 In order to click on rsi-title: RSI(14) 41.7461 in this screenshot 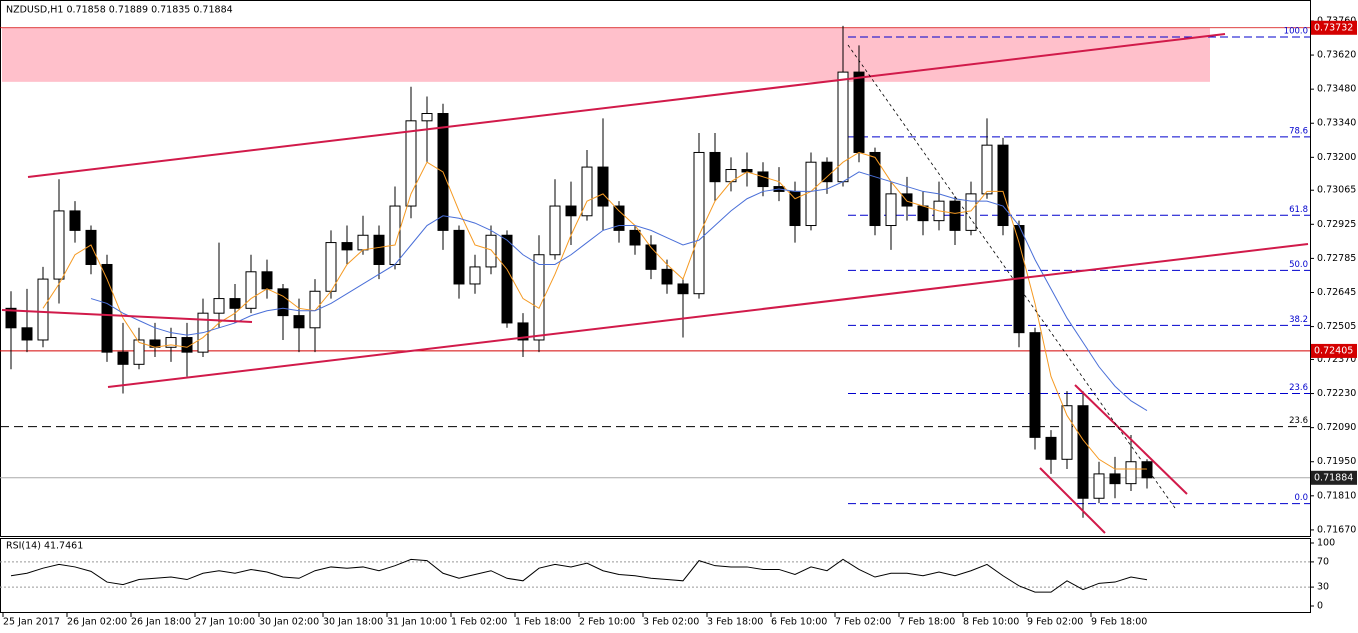, I will do `click(44, 546)`.